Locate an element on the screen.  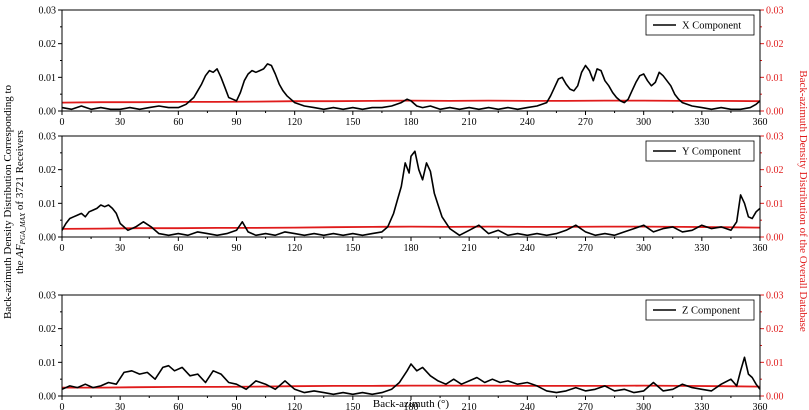
left-ylabel-italic: AF is located at coordinates (20, 251).